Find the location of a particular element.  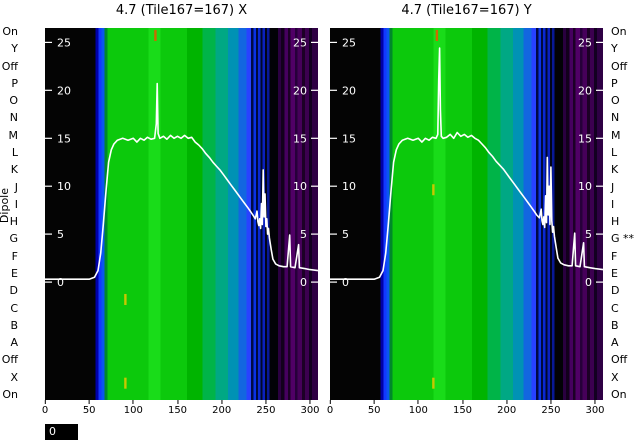

dipole-label: F is located at coordinates (14, 256).